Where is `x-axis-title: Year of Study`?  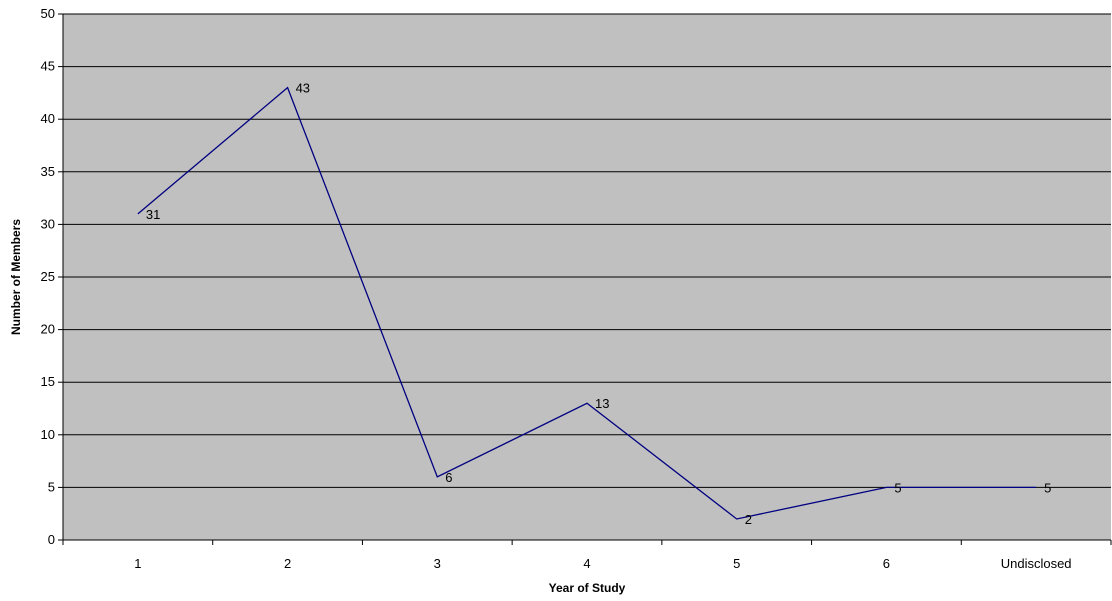
x-axis-title: Year of Study is located at coordinates (587, 588).